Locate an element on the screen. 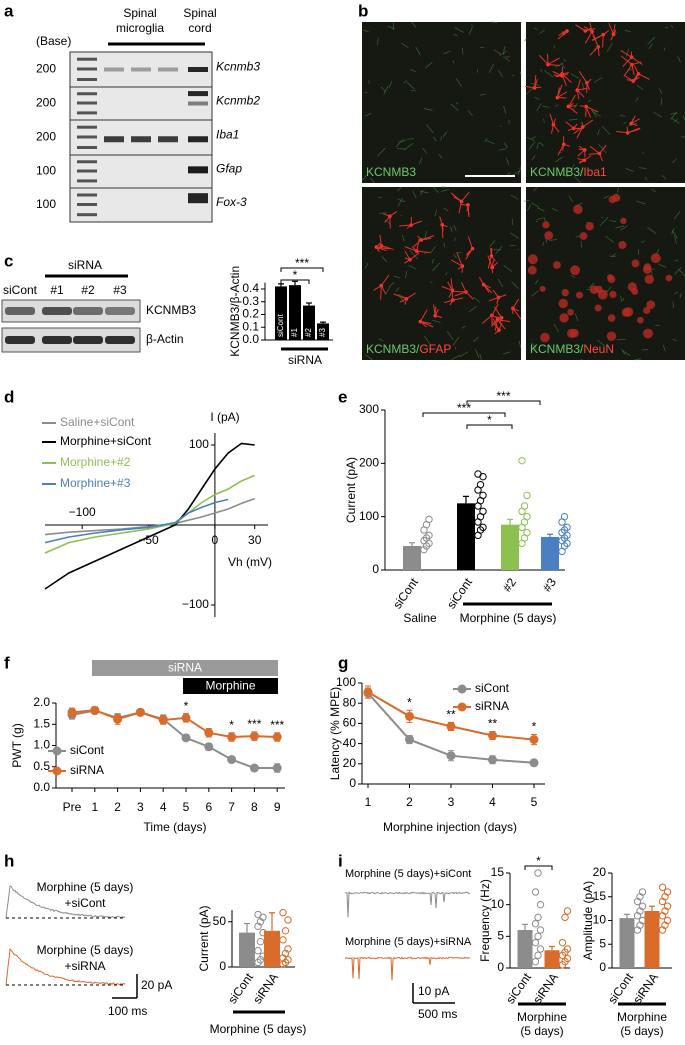 The height and width of the screenshot is (1045, 685). group-label: Morphine (5 days) is located at coordinates (508, 618).